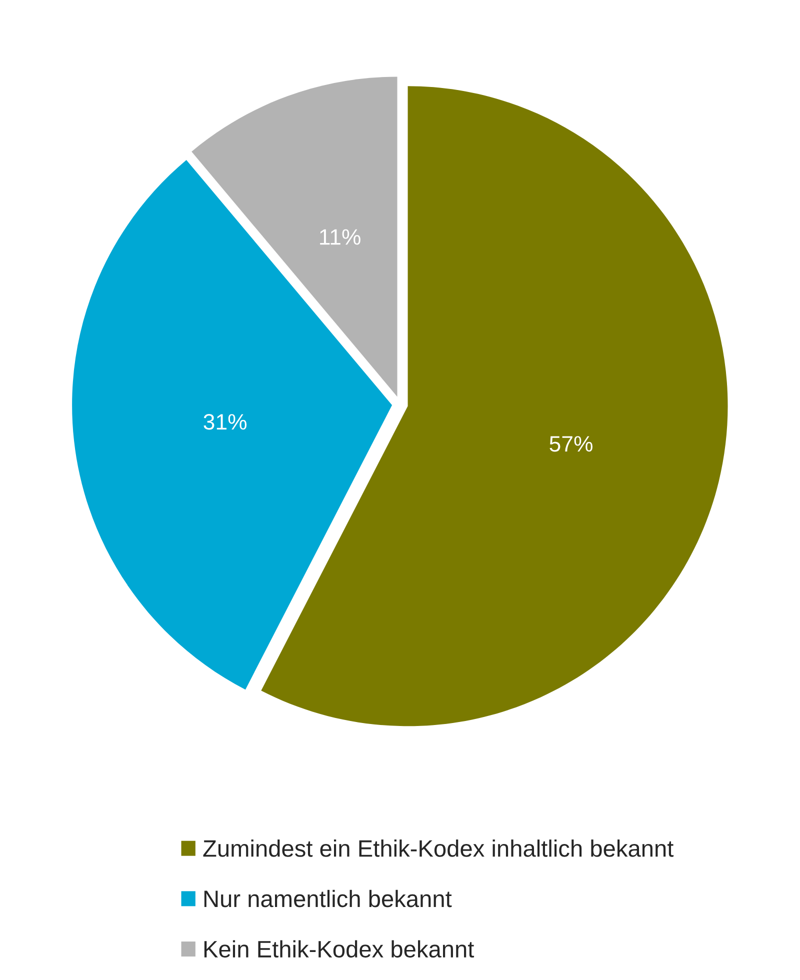 This screenshot has width=800, height=980. Describe the element at coordinates (225, 422) in the screenshot. I see `data-label: 31%` at that location.